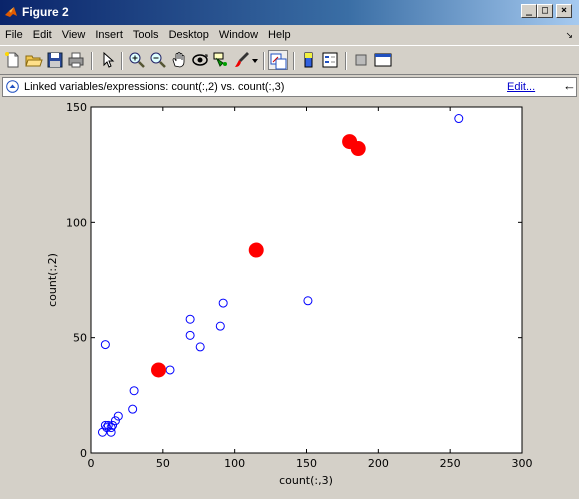 The image size is (579, 499). I want to click on menu-dock-arrow-icon: ↘, so click(569, 35).